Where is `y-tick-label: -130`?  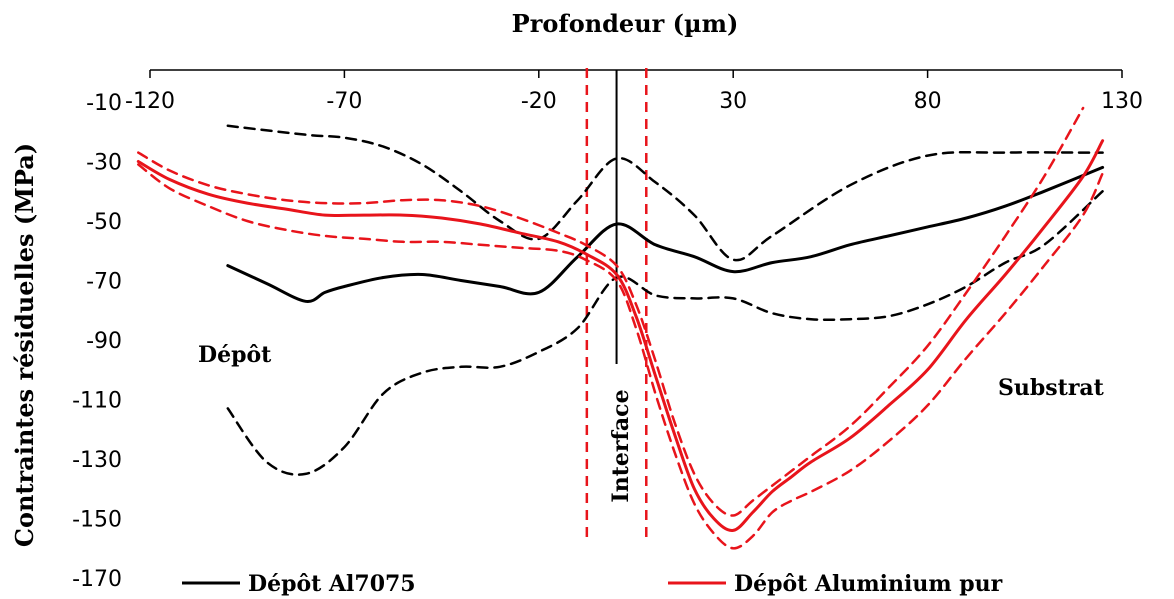
y-tick-label: -130 is located at coordinates (97, 460).